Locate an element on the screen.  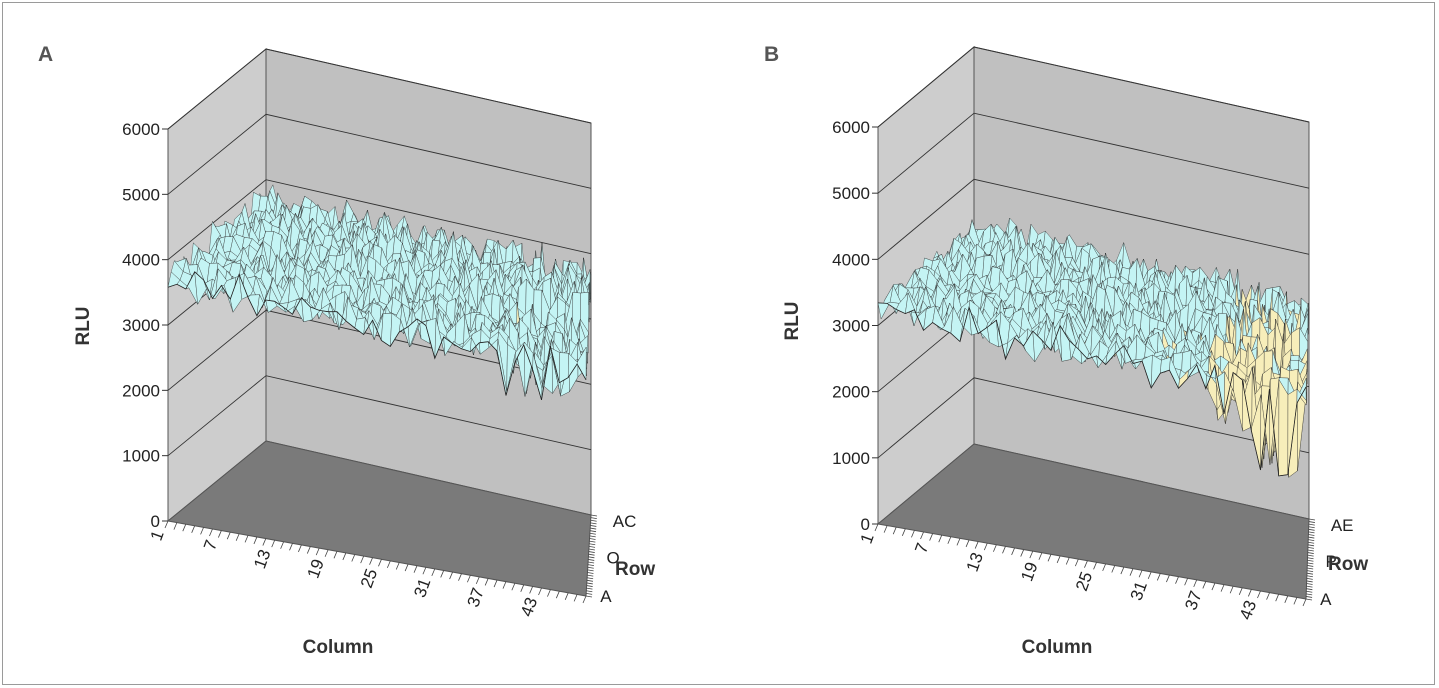
z-tick-label: 6000 is located at coordinates (851, 127).